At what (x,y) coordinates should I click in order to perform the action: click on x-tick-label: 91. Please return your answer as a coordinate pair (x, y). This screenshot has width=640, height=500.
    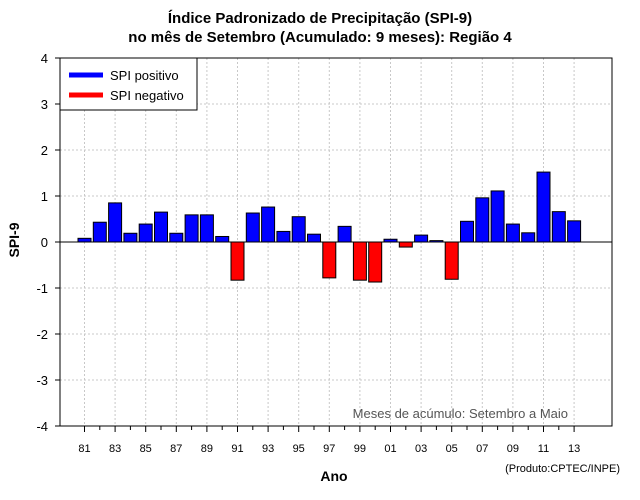
    Looking at the image, I should click on (237, 449).